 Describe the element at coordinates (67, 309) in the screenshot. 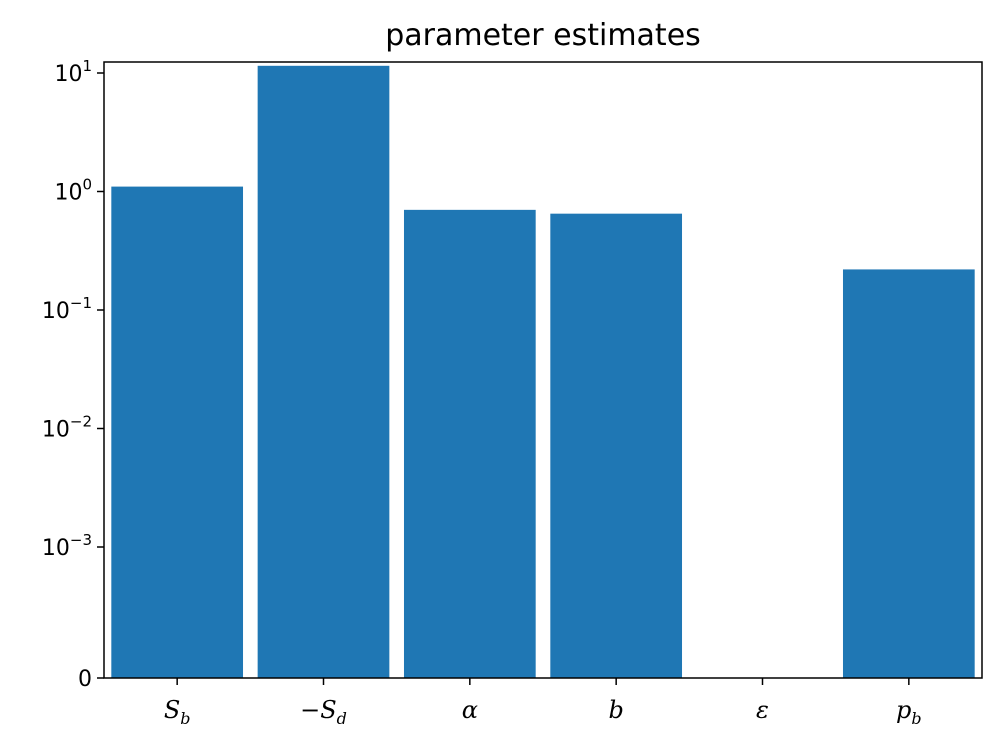

I see `y-tick-label: 10⁻¹` at that location.